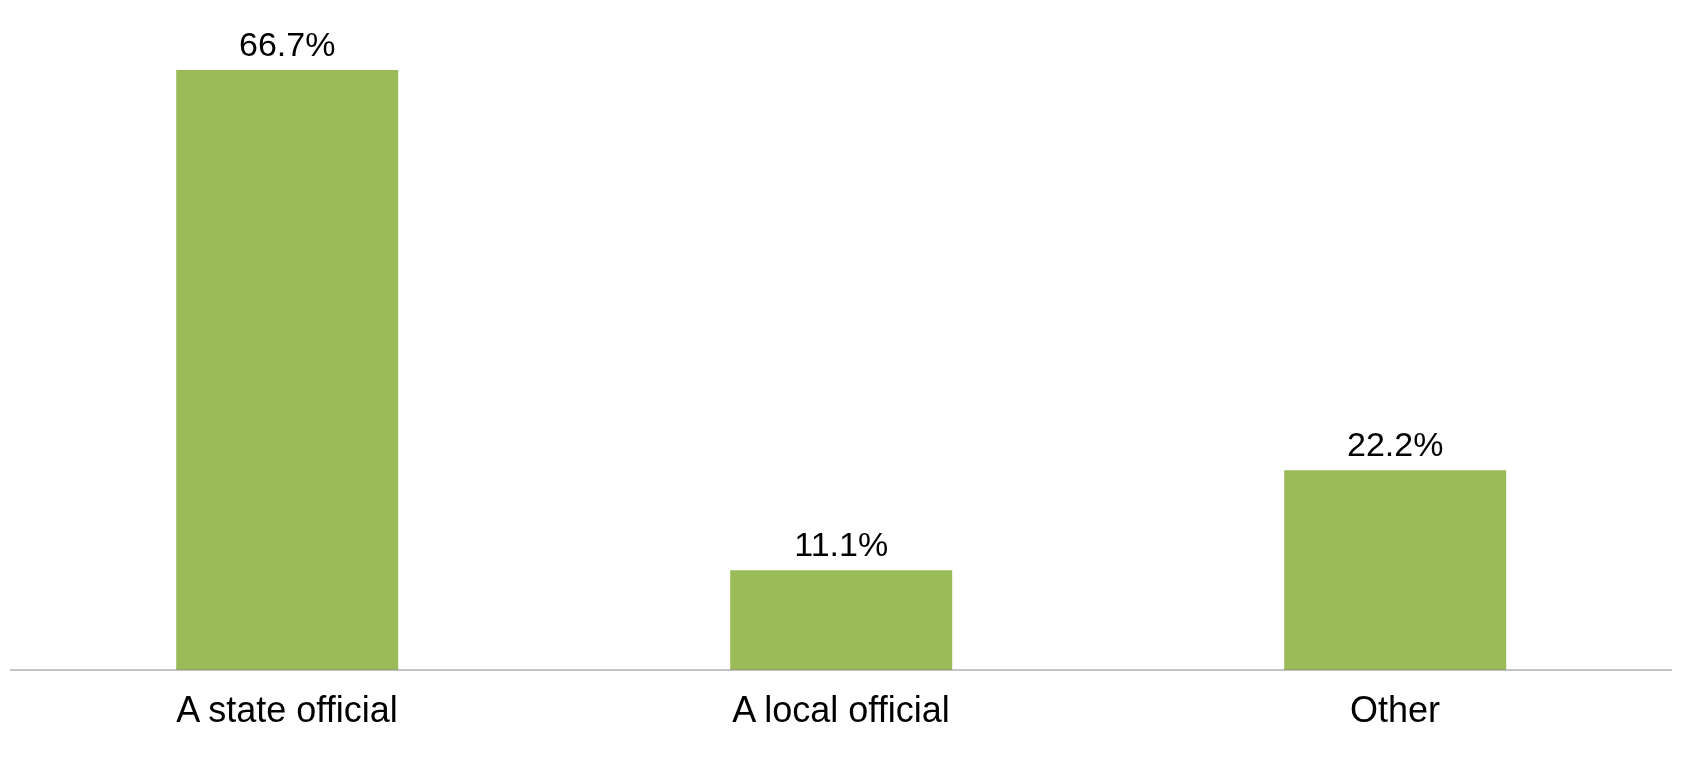 This screenshot has height=763, width=1684. What do you see at coordinates (287, 44) in the screenshot?
I see `data-label: 66.7%` at bounding box center [287, 44].